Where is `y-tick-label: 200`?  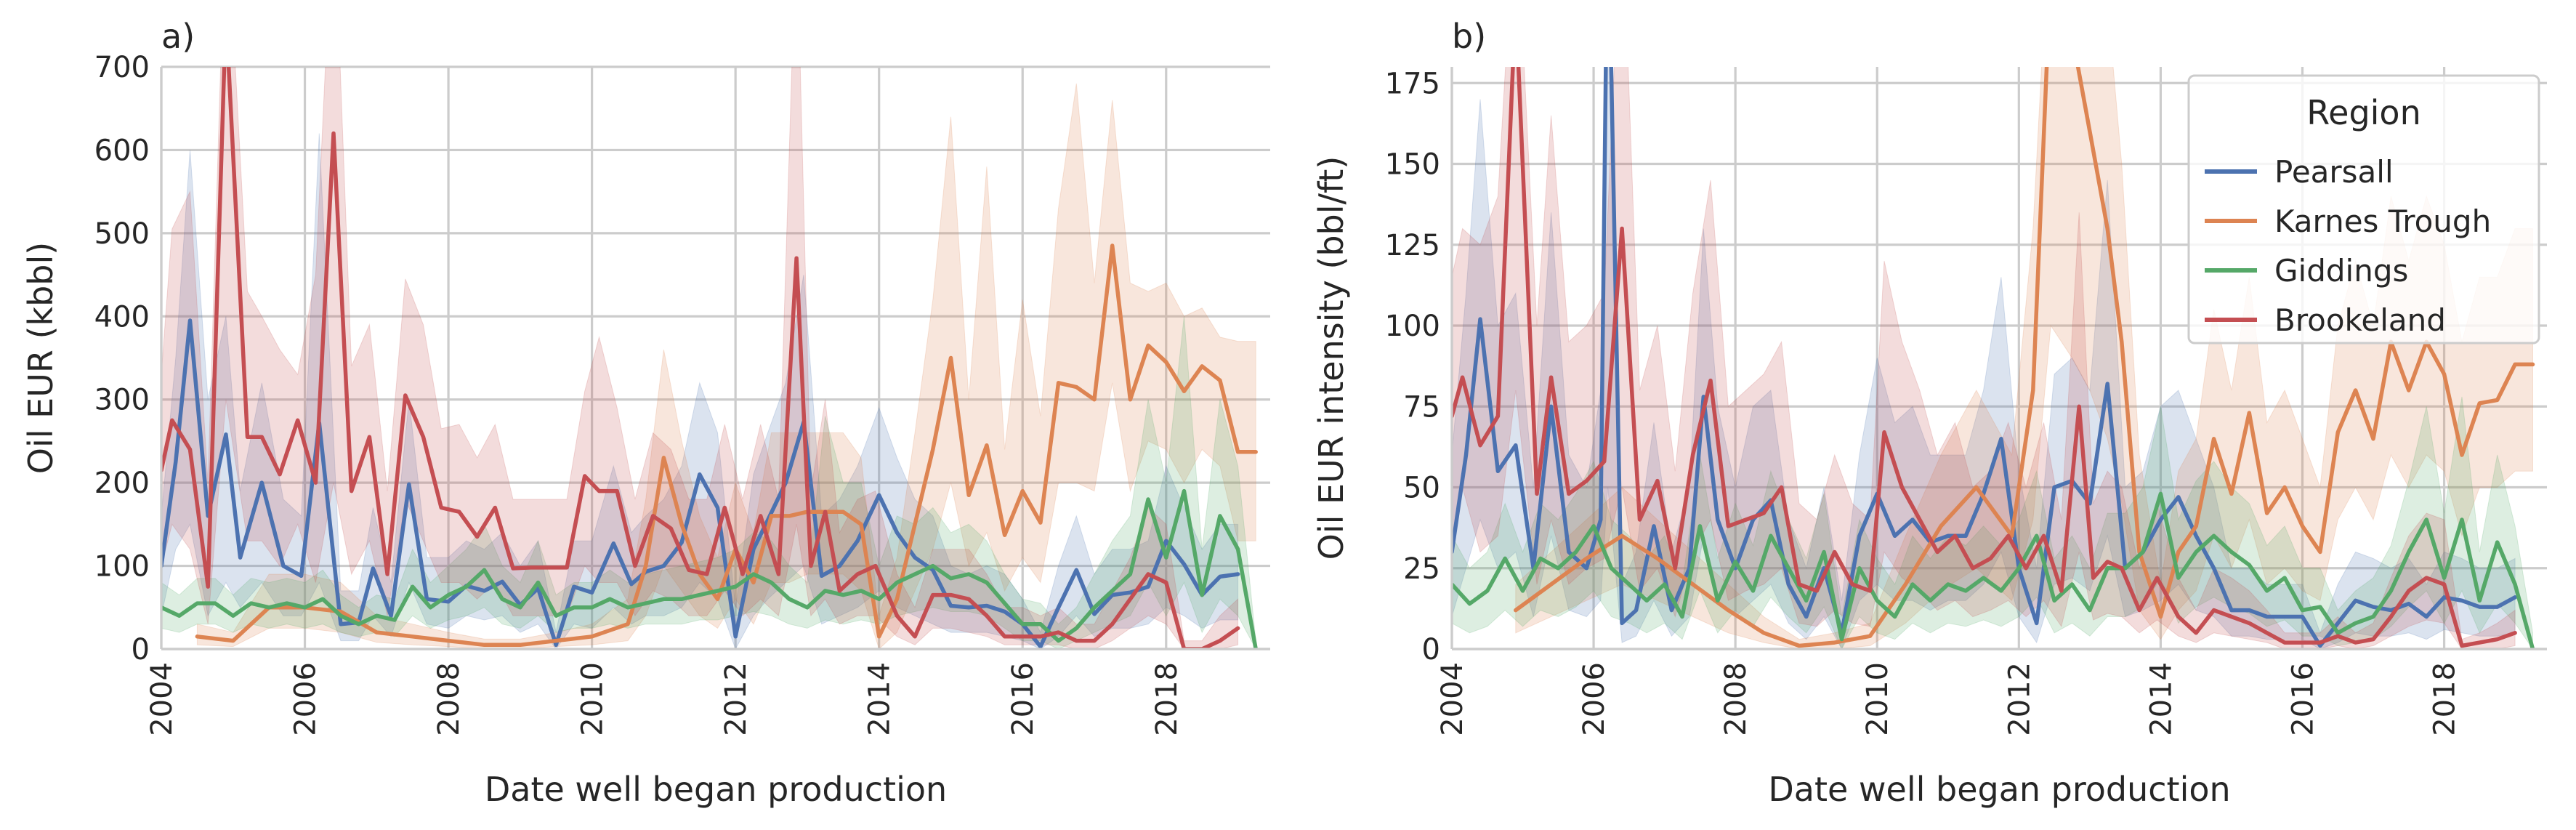
y-tick-label: 200 is located at coordinates (122, 484).